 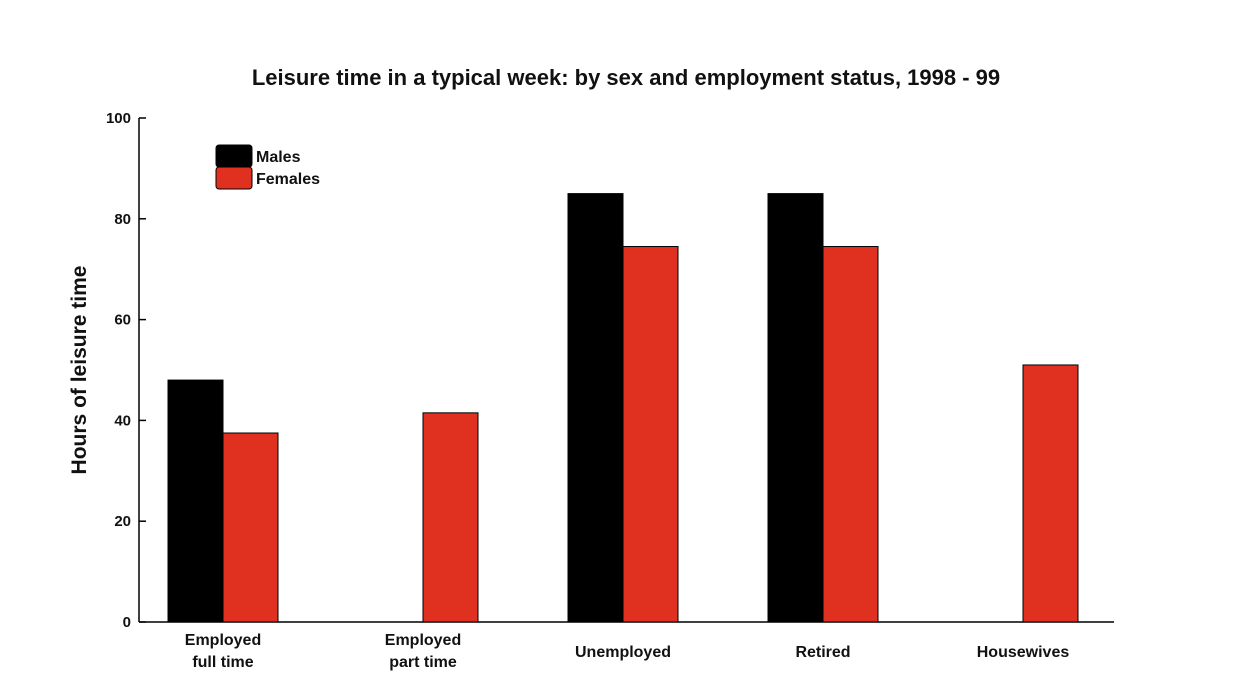 I want to click on x-category-label: Employed part time, so click(x=423, y=651).